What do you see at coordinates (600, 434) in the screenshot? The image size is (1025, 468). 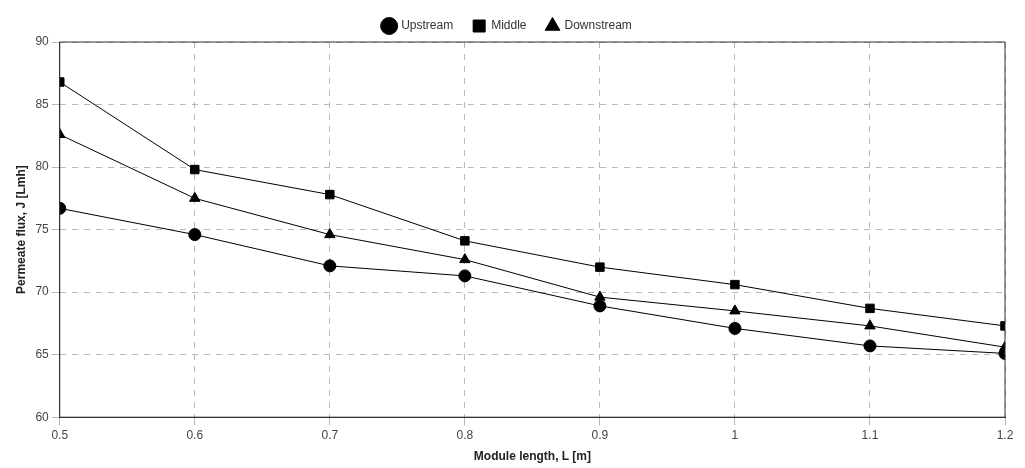 I see `x-tick-label: 0.9` at bounding box center [600, 434].